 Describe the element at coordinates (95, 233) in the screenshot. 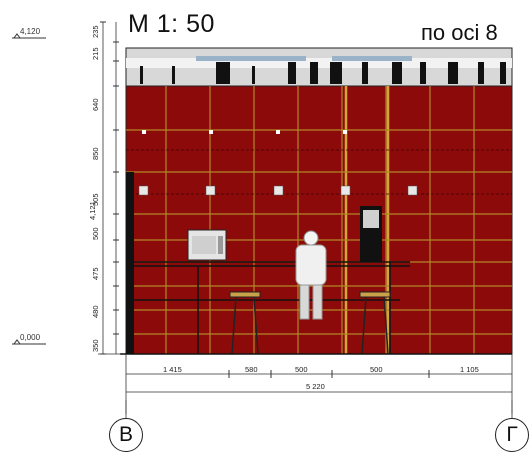

I see `dim-vertical-segment: 500` at that location.